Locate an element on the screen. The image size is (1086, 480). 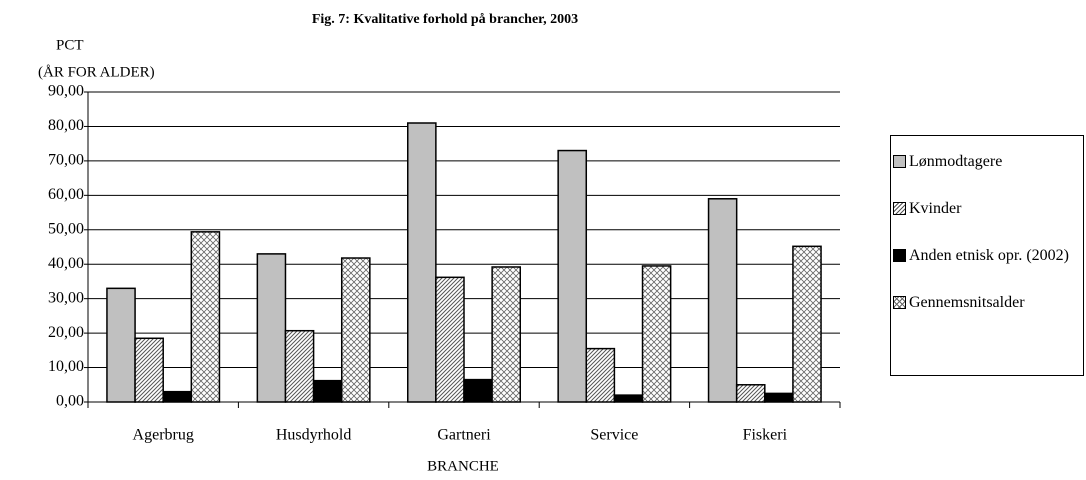
y-tick-label: 0,00 is located at coordinates (70, 401).